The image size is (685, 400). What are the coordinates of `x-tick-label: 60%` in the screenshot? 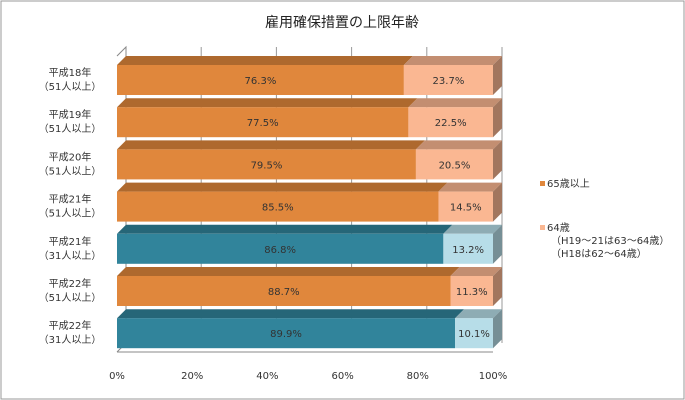 It's located at (342, 376).